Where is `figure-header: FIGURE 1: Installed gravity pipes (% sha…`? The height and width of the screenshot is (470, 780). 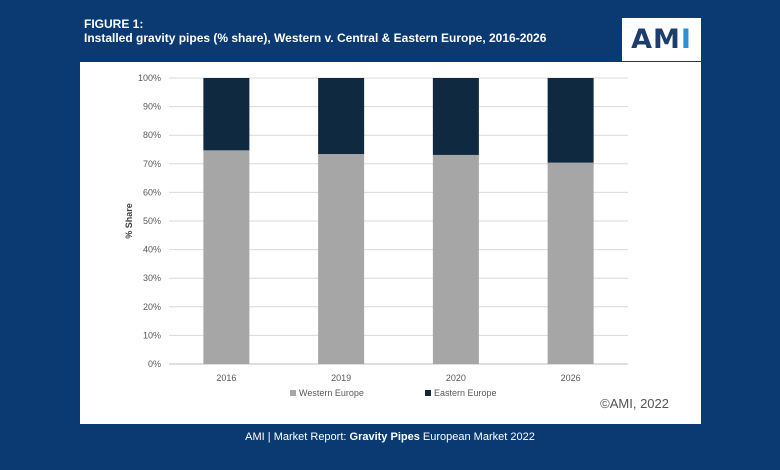
figure-header: FIGURE 1: Installed gravity pipes (% sha… is located at coordinates (315, 31).